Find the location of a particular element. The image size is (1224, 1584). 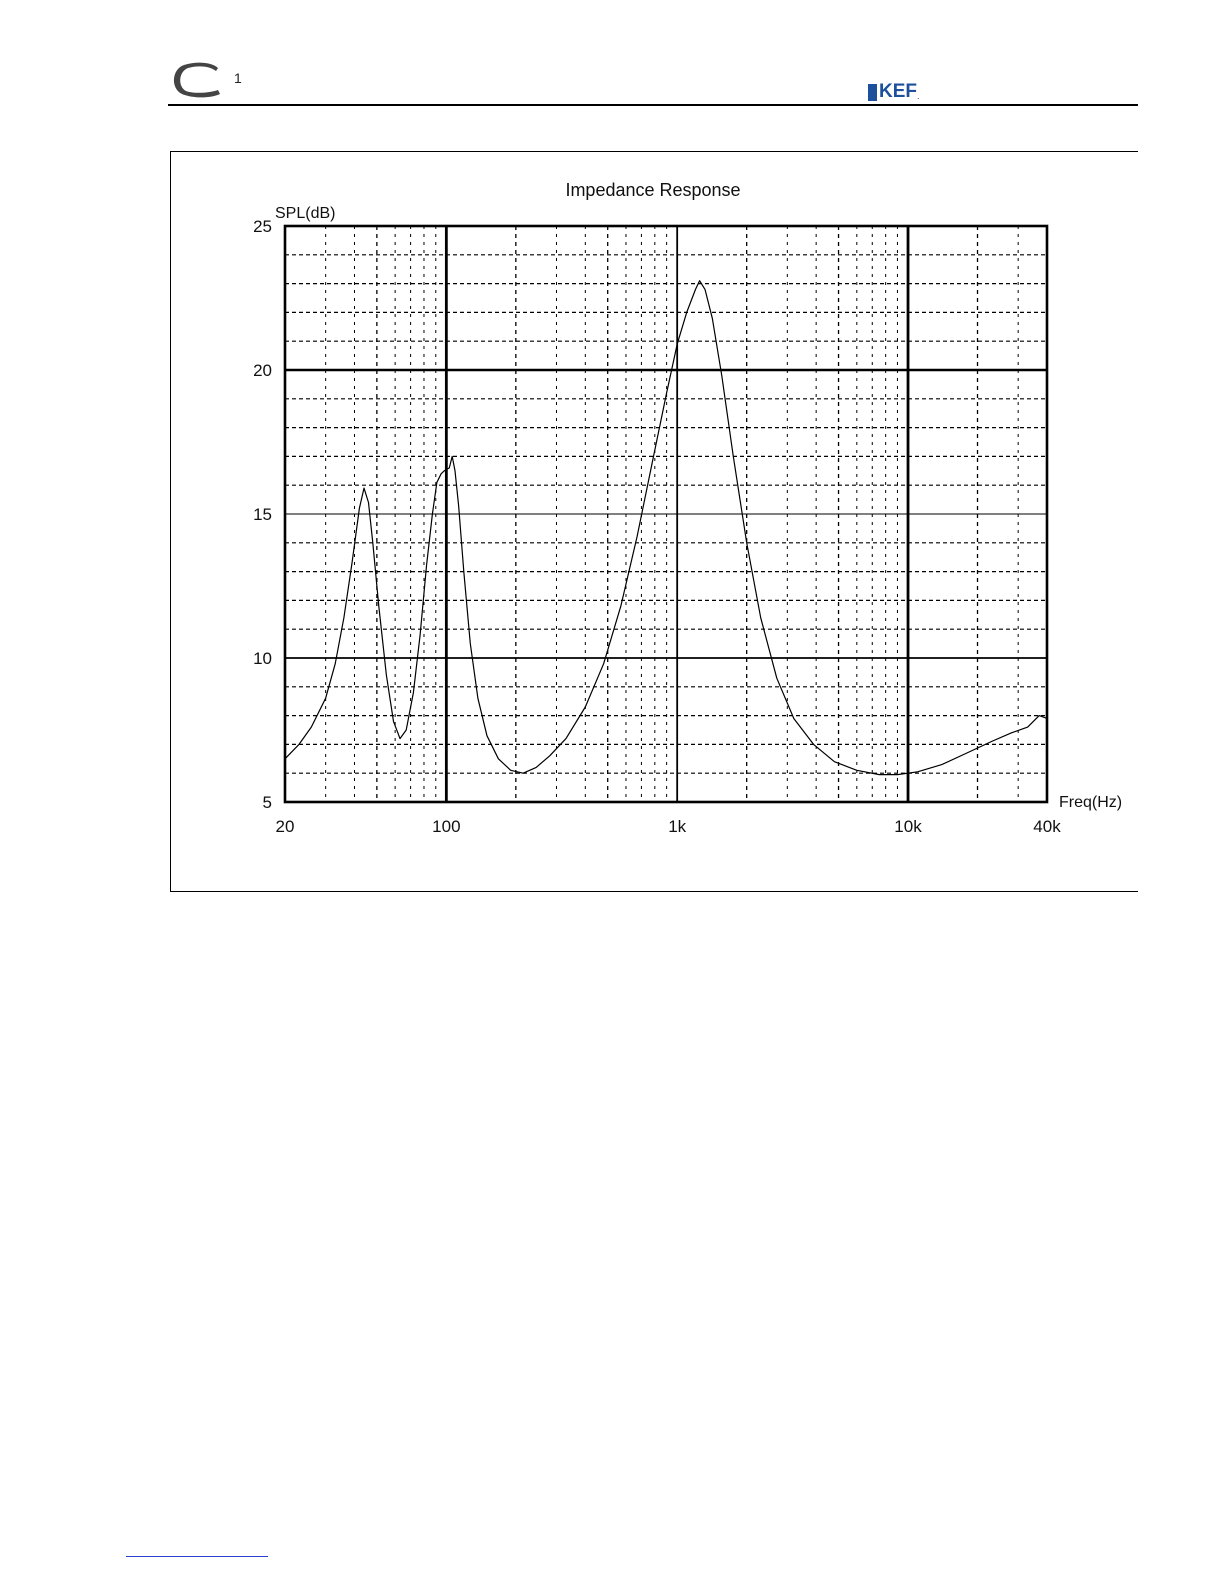

y-tick-label: 10 is located at coordinates (262, 658).